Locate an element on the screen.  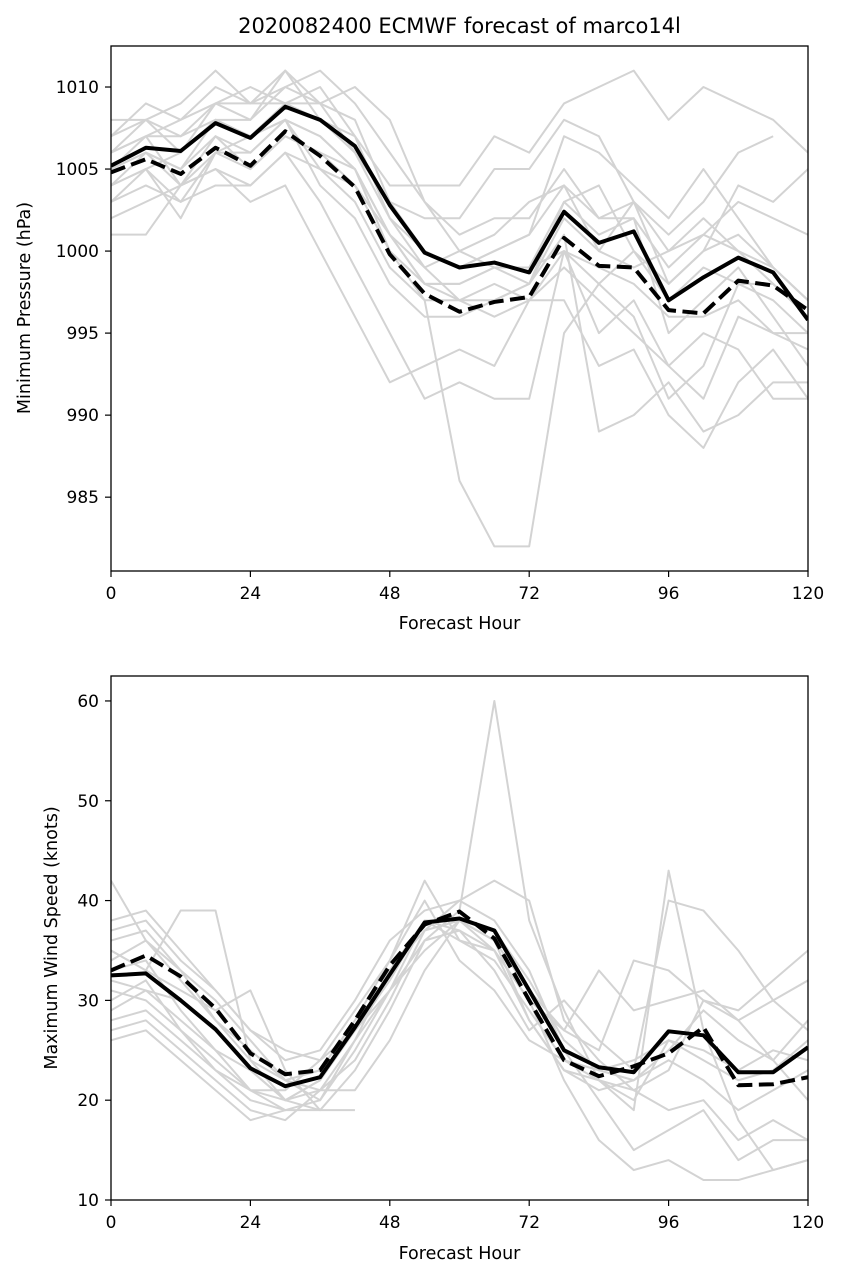
wind-y-tick-label: 20 is located at coordinates (88, 1101).